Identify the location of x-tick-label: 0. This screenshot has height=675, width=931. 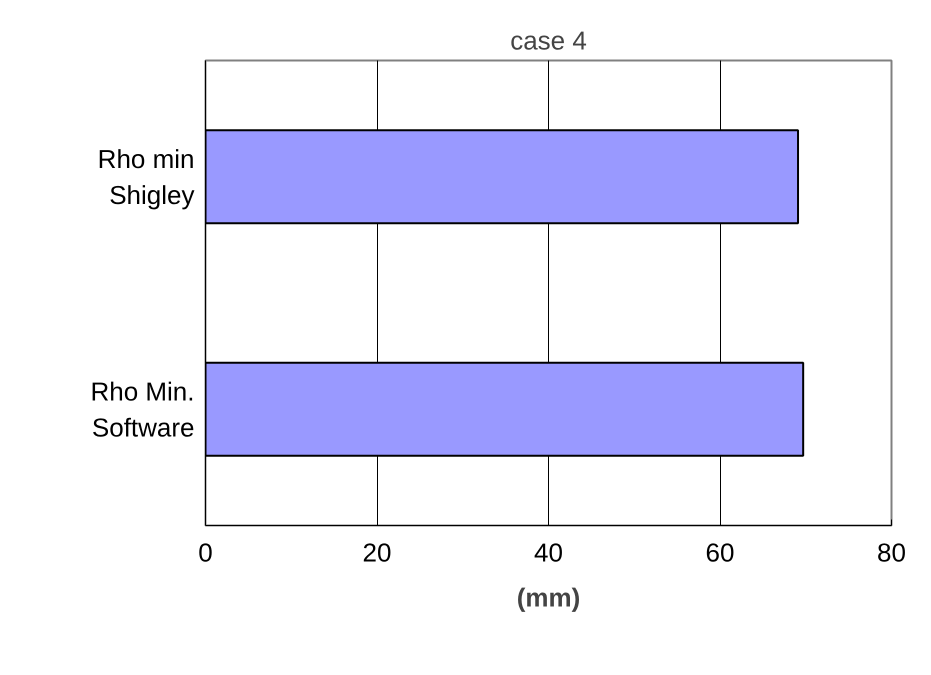
(205, 553).